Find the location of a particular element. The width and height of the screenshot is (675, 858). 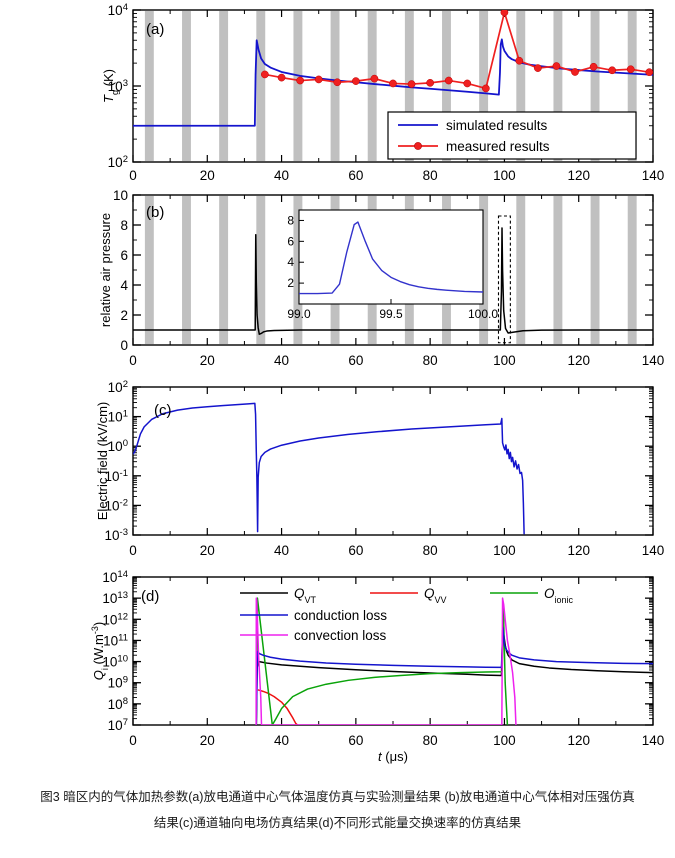

panel-label: (c) is located at coordinates (163, 410).